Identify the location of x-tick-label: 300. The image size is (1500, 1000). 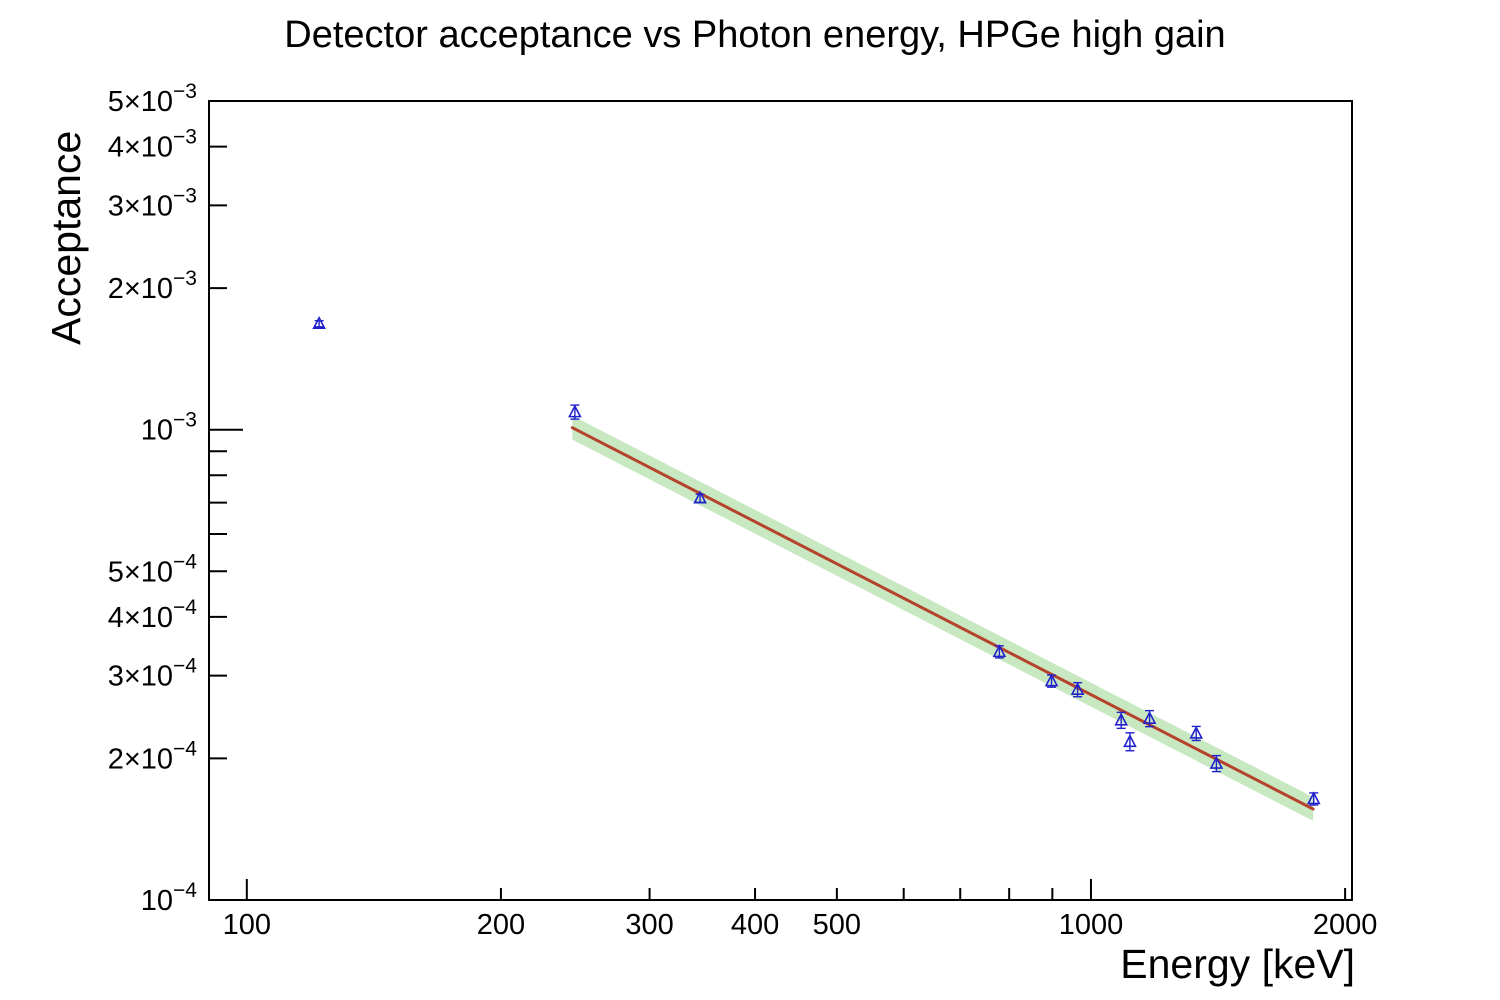
(649, 925).